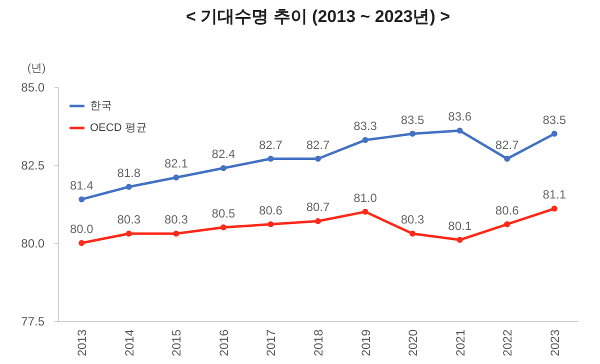 The height and width of the screenshot is (364, 600). What do you see at coordinates (129, 342) in the screenshot?
I see `x-tick-label: 2014` at bounding box center [129, 342].